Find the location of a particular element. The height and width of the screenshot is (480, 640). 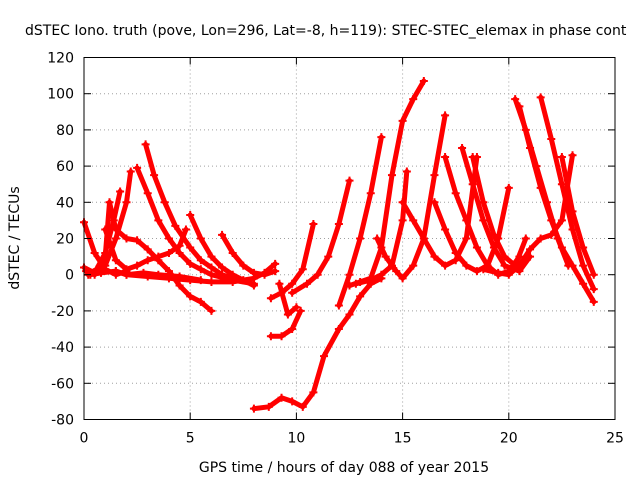

y-tick-label: -20 is located at coordinates (62, 312).